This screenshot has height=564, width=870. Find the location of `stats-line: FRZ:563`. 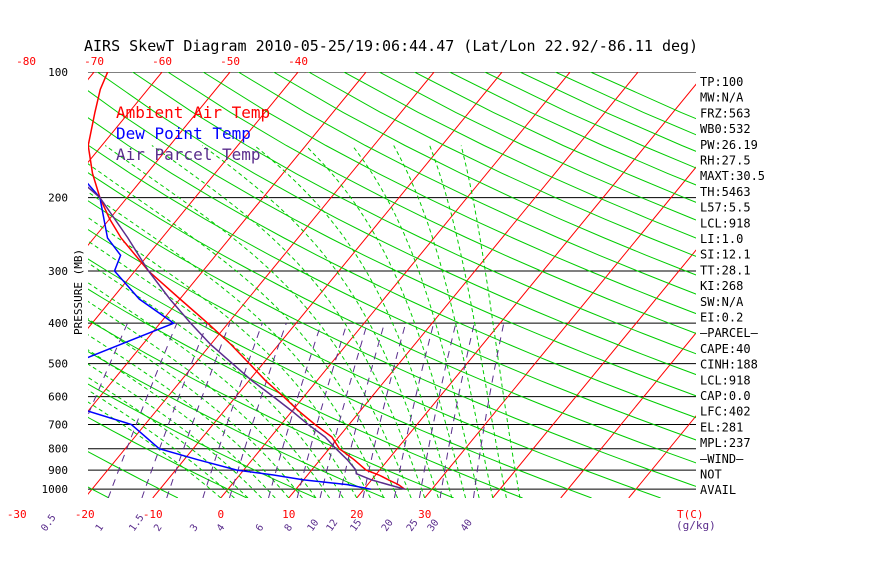

stats-line: FRZ:563 is located at coordinates (725, 113).